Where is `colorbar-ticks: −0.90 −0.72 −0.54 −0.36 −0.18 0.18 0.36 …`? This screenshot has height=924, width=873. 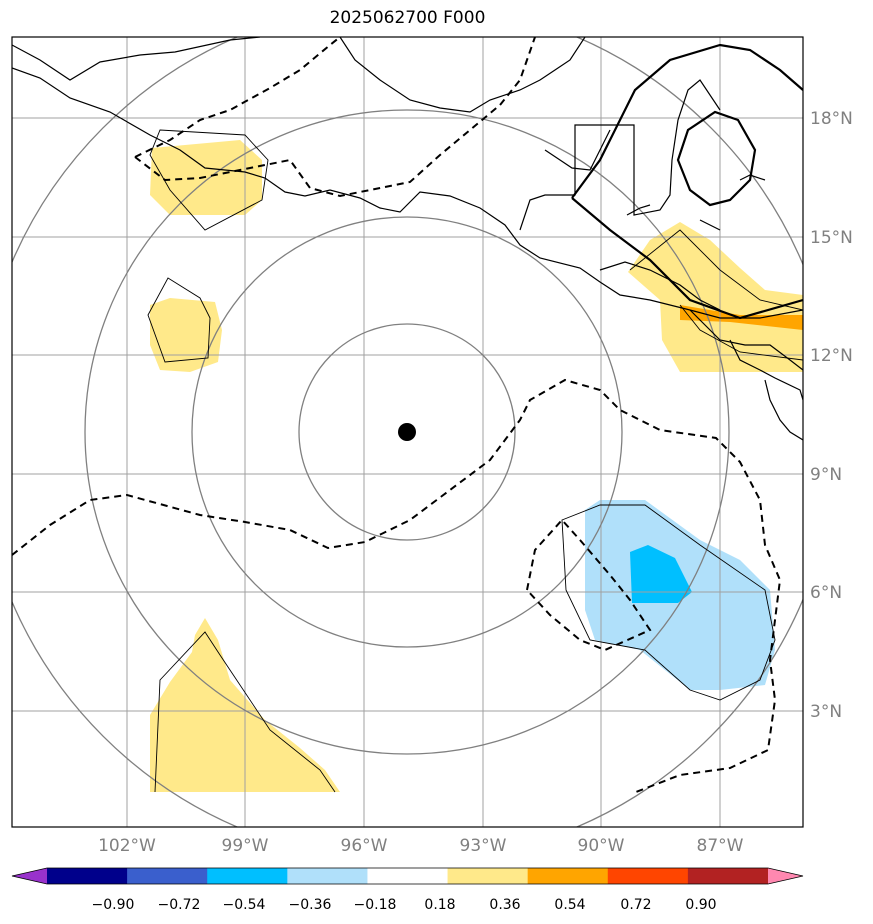
colorbar-ticks: −0.90 −0.72 −0.54 −0.36 −0.18 0.18 0.36 … is located at coordinates (404, 905).